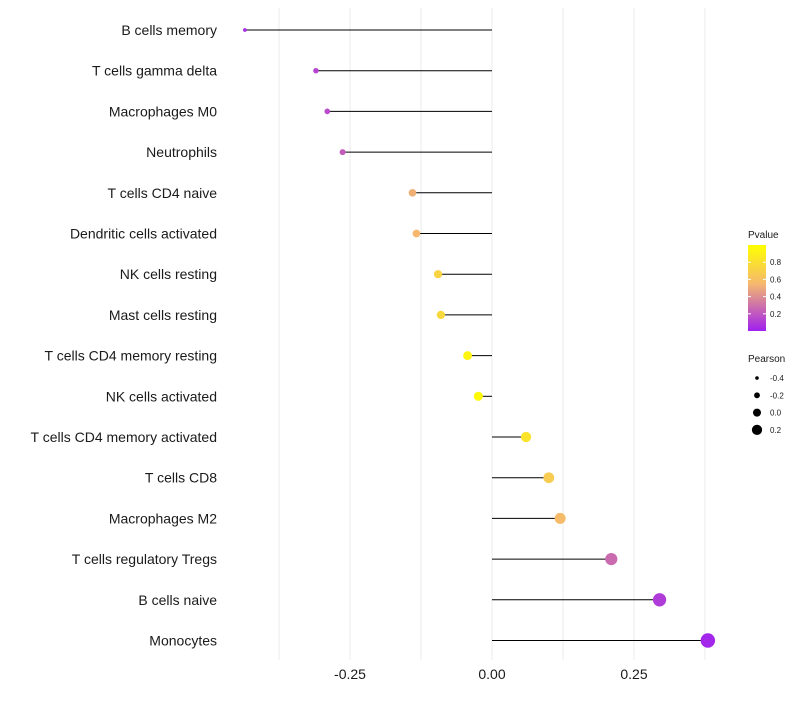  I want to click on pearson-legend: Pearson -0.4 -0.2 0.0 0.2, so click(766, 395).